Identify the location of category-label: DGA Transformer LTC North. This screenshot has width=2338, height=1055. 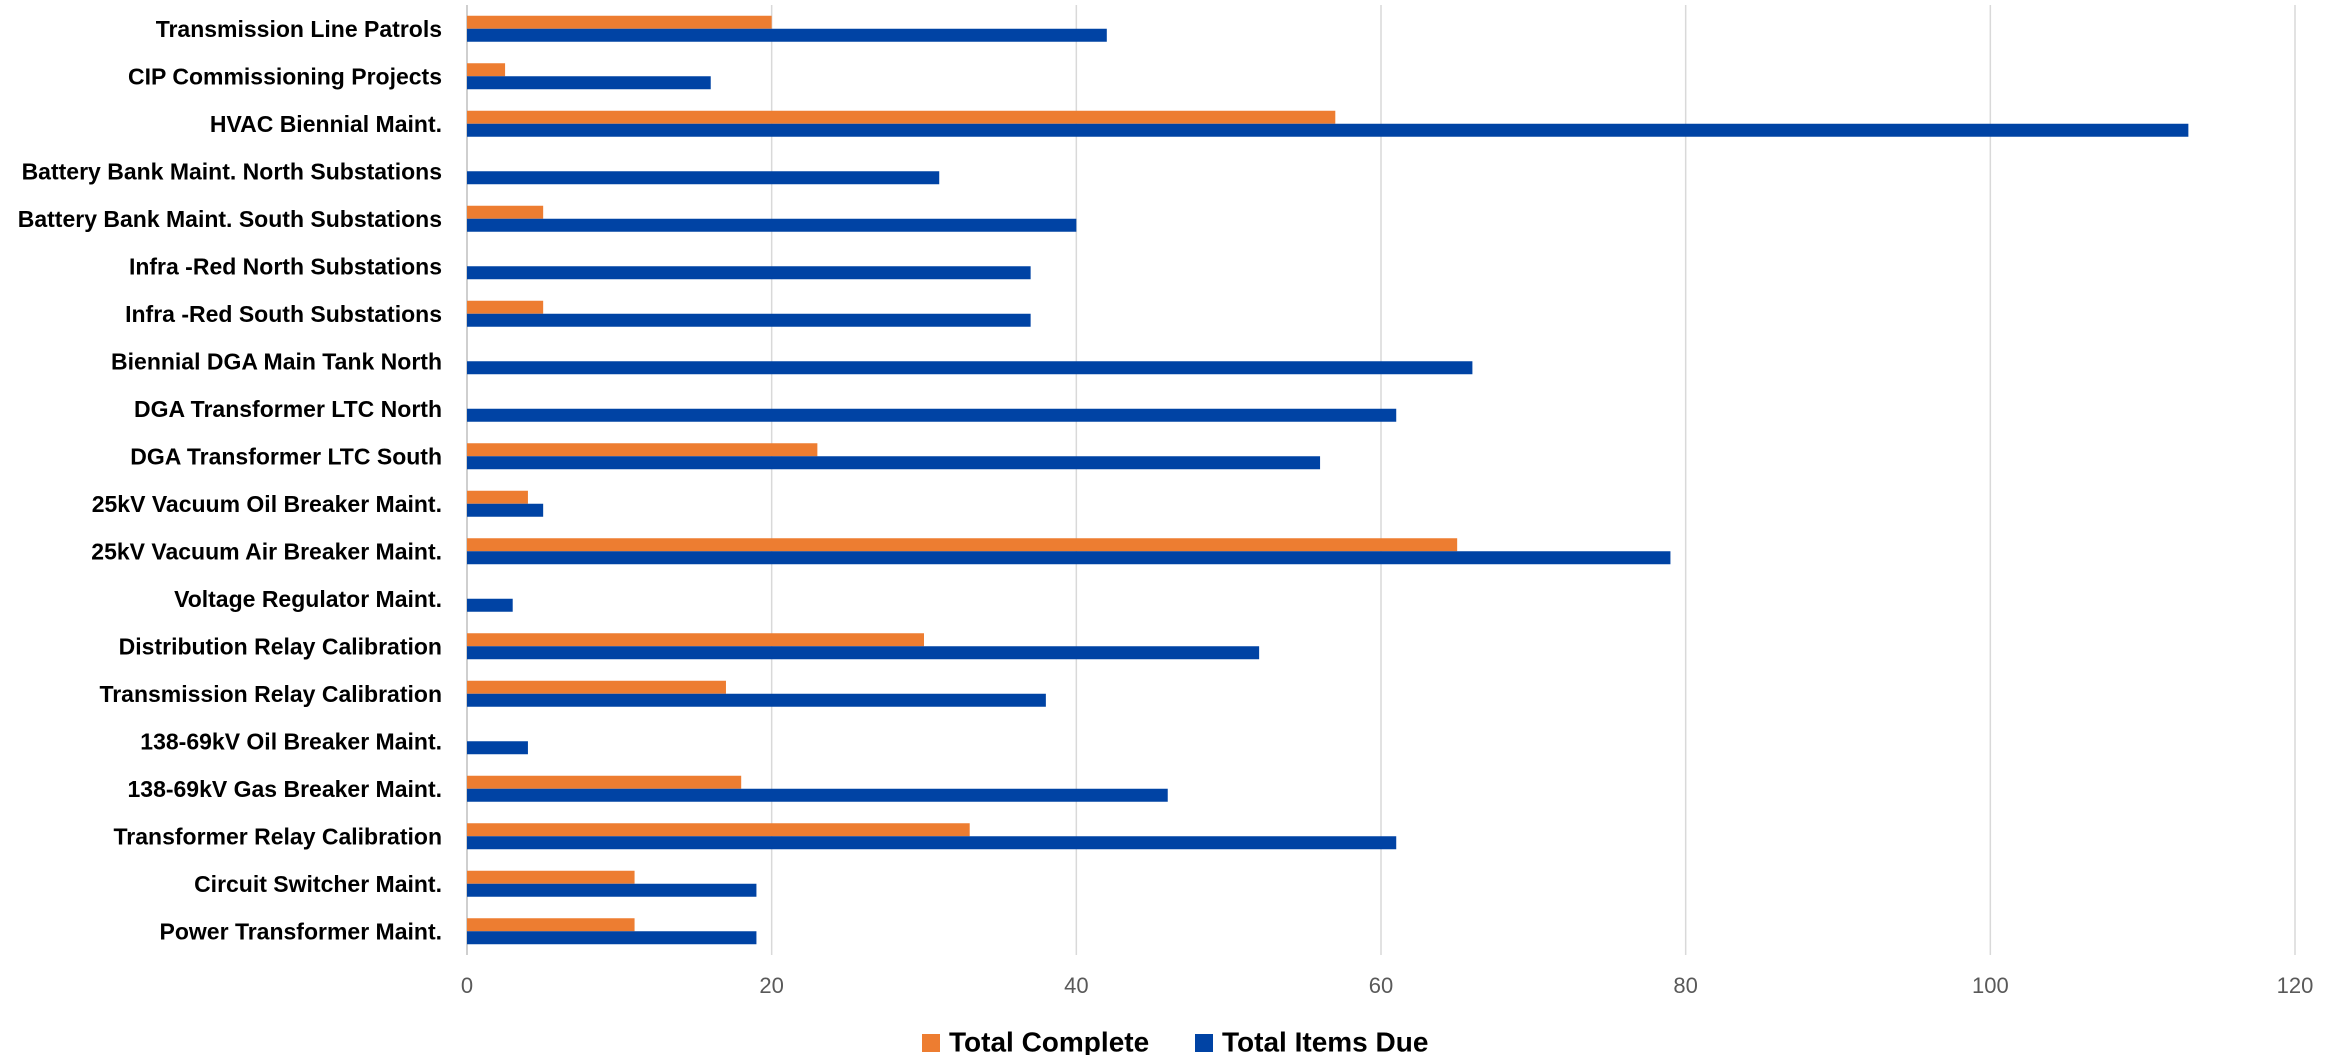
(288, 409).